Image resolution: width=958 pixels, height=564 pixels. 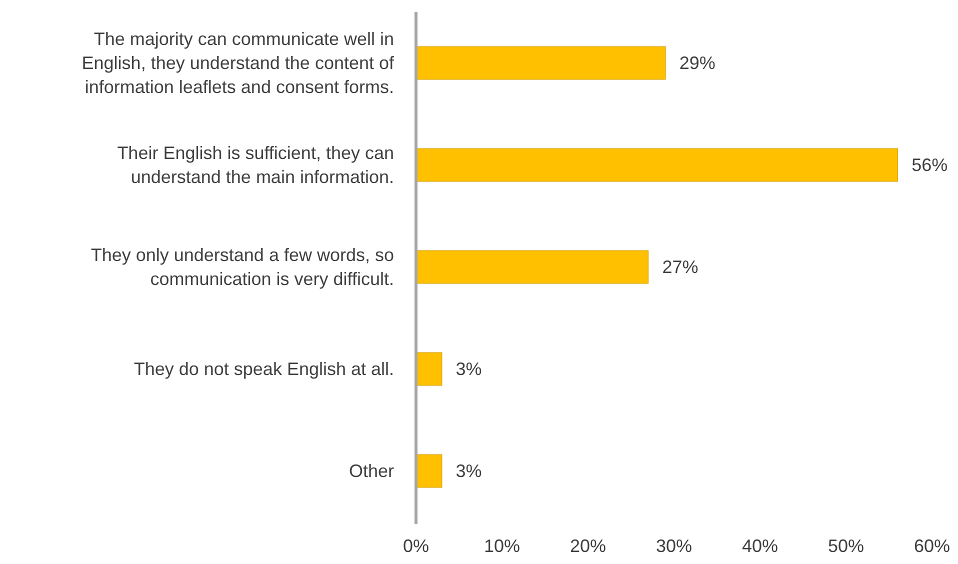 I want to click on data-label: 56%, so click(x=930, y=165).